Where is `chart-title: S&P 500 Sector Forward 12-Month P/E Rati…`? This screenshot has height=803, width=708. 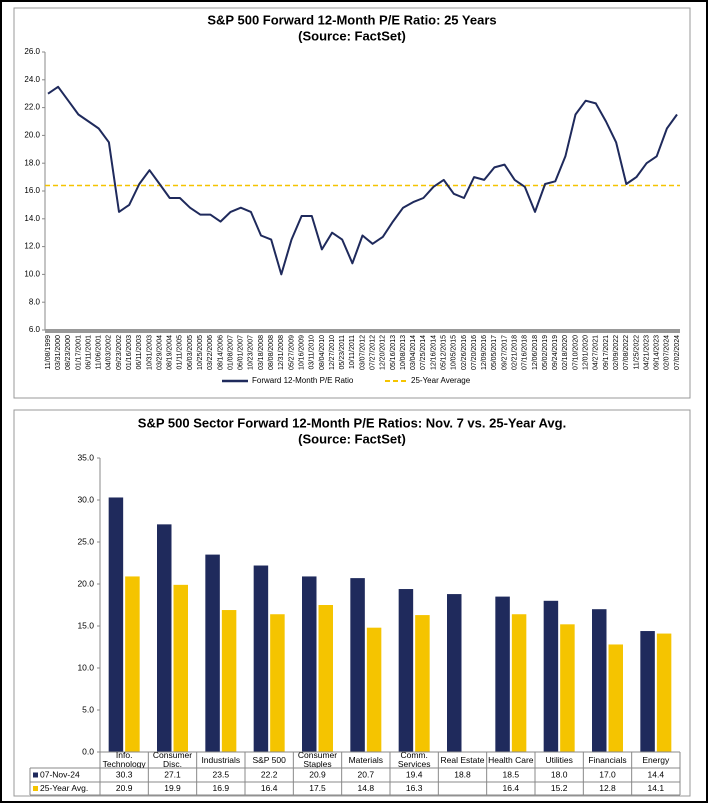 chart-title: S&P 500 Sector Forward 12-Month P/E Rati… is located at coordinates (352, 422).